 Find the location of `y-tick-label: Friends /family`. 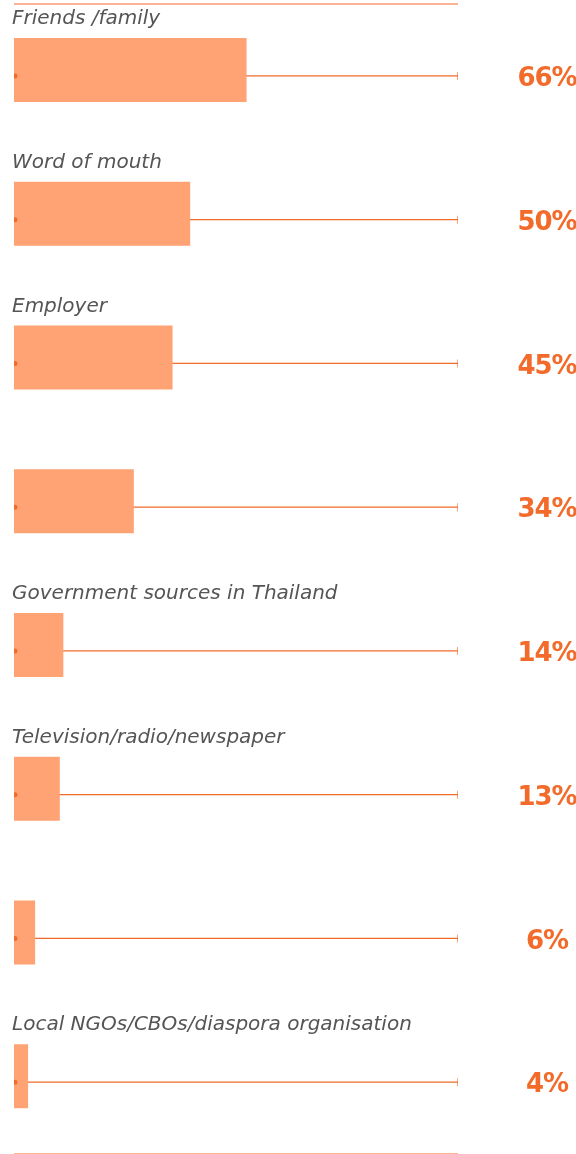

y-tick-label: Friends /family is located at coordinates (87, 17).